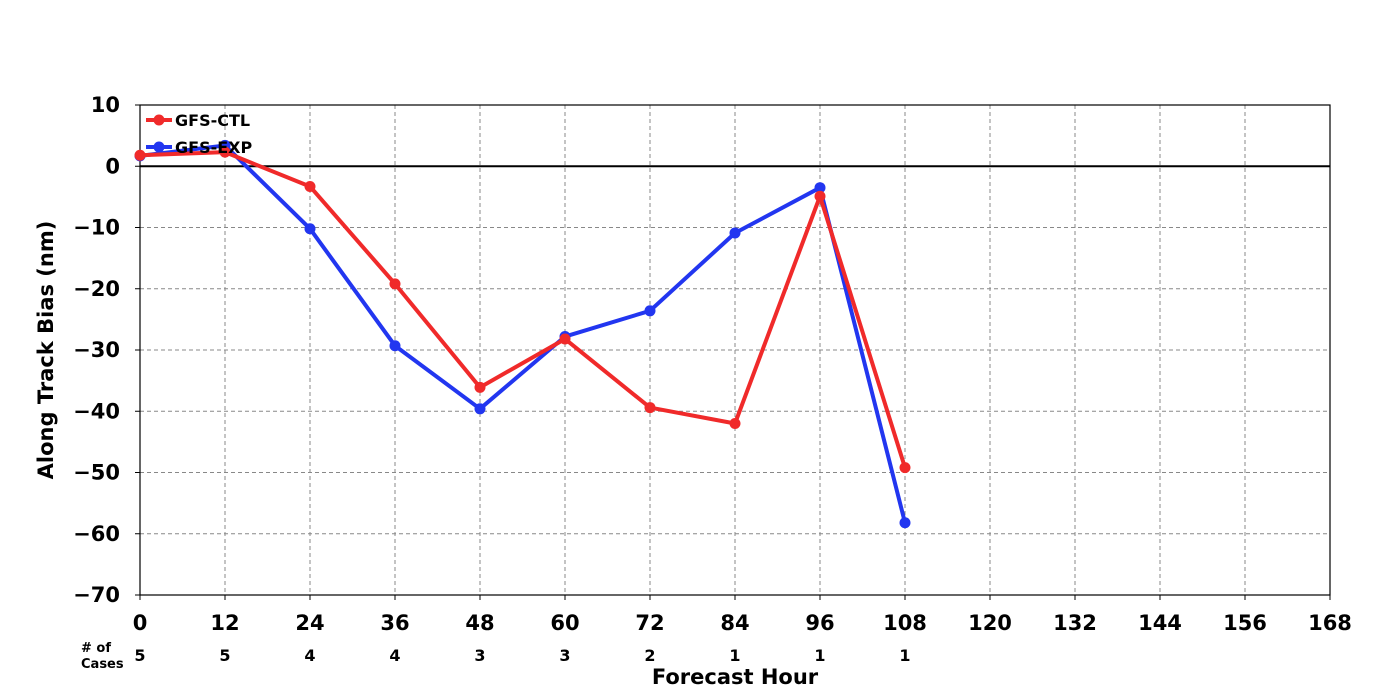 This screenshot has height=700, width=1400. What do you see at coordinates (224, 623) in the screenshot?
I see `x-tick-label: 12` at bounding box center [224, 623].